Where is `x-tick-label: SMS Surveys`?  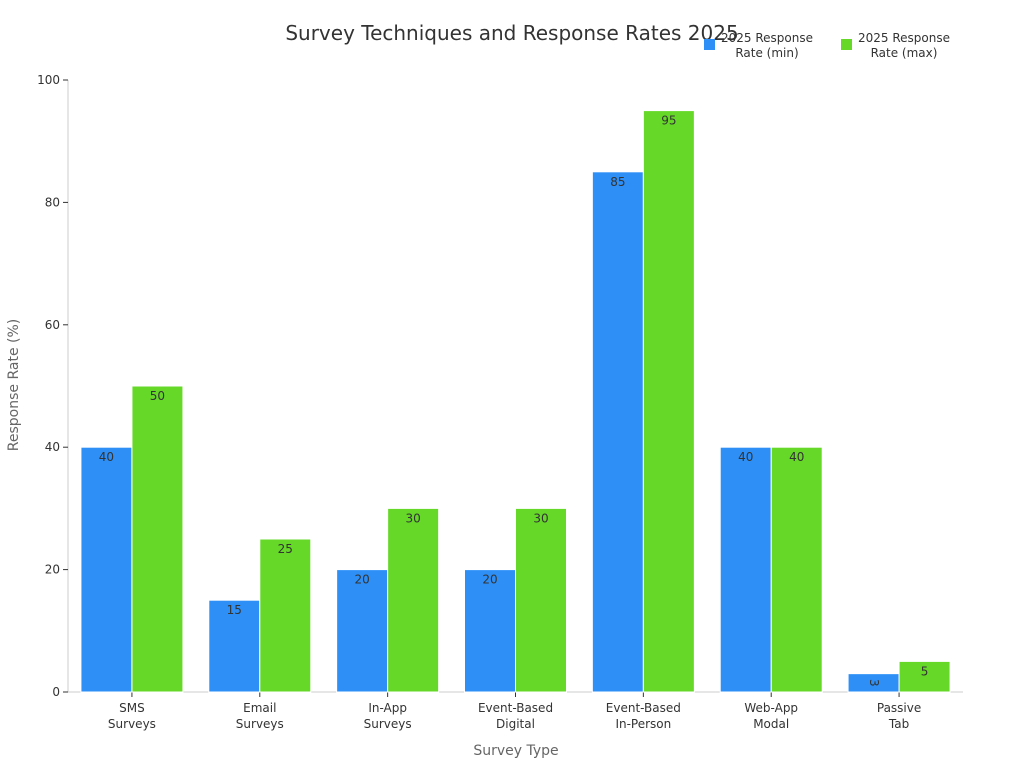
x-tick-label: SMS Surveys is located at coordinates (132, 716).